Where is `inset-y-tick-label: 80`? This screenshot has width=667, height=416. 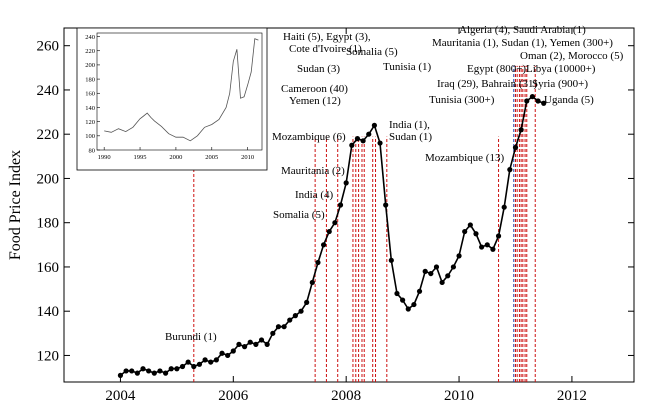
inset-y-tick-label: 80 is located at coordinates (92, 150).